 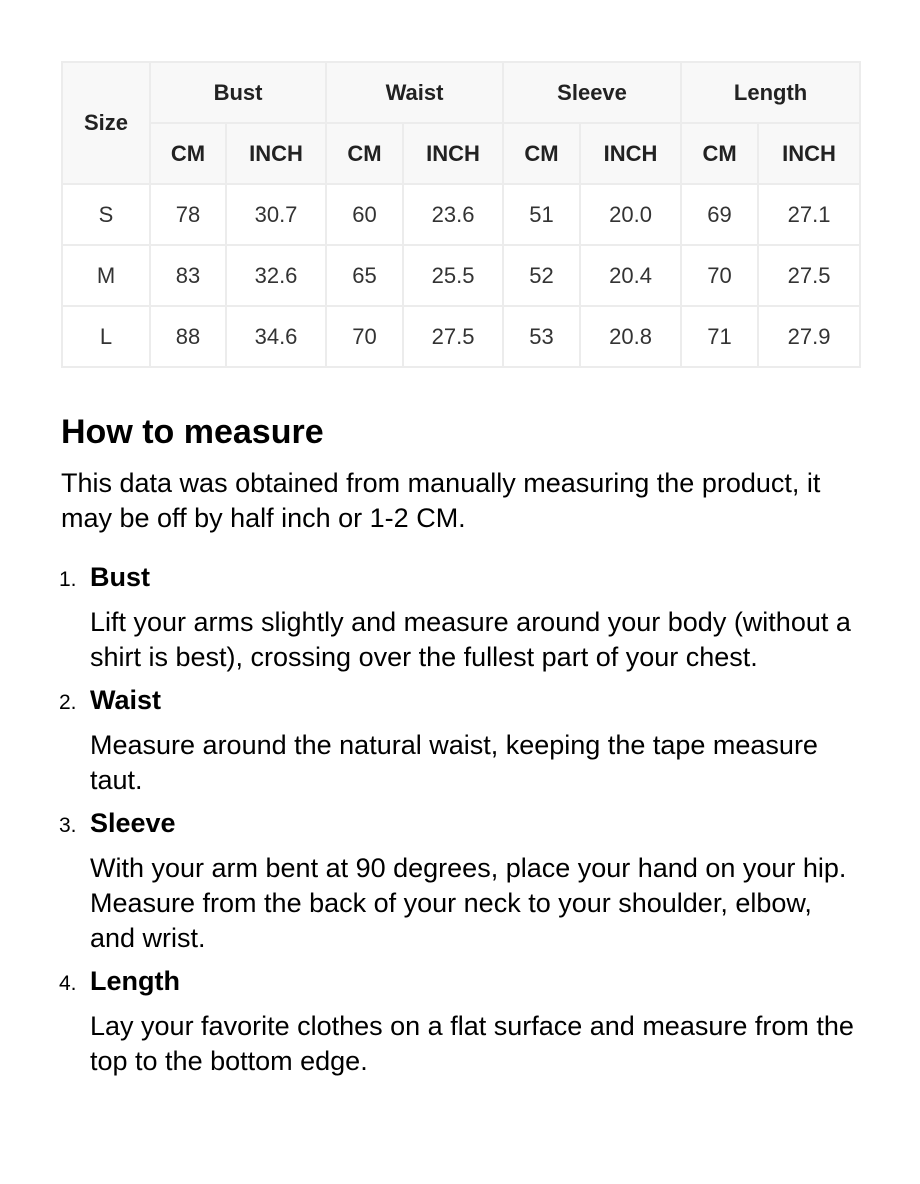 I want to click on measurement-cell: 69, so click(x=720, y=214).